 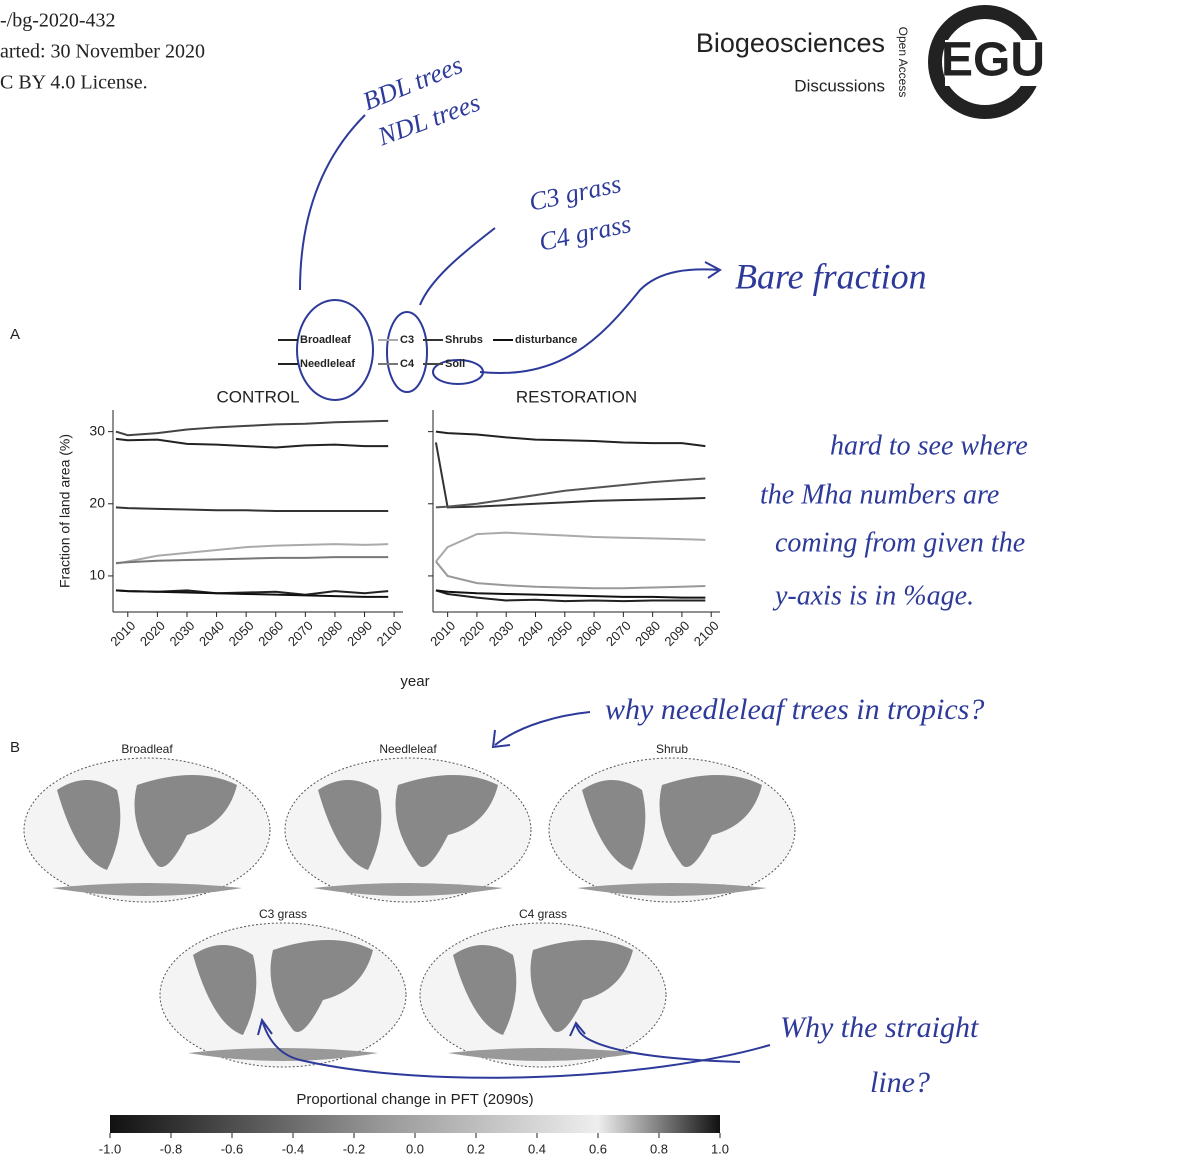 What do you see at coordinates (672, 749) in the screenshot?
I see `map-title: Shrub` at bounding box center [672, 749].